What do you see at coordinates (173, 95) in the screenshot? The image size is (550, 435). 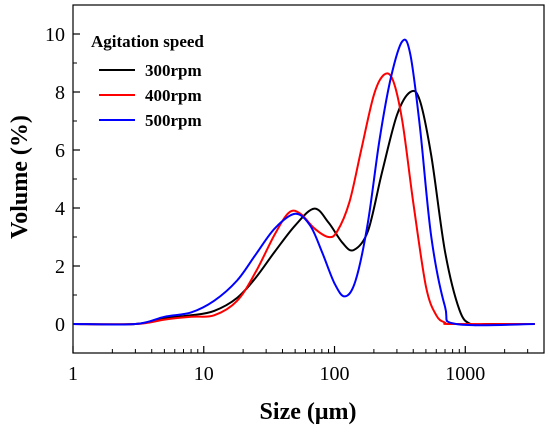 I see `legend-label-400rpm: 400rpm` at bounding box center [173, 95].